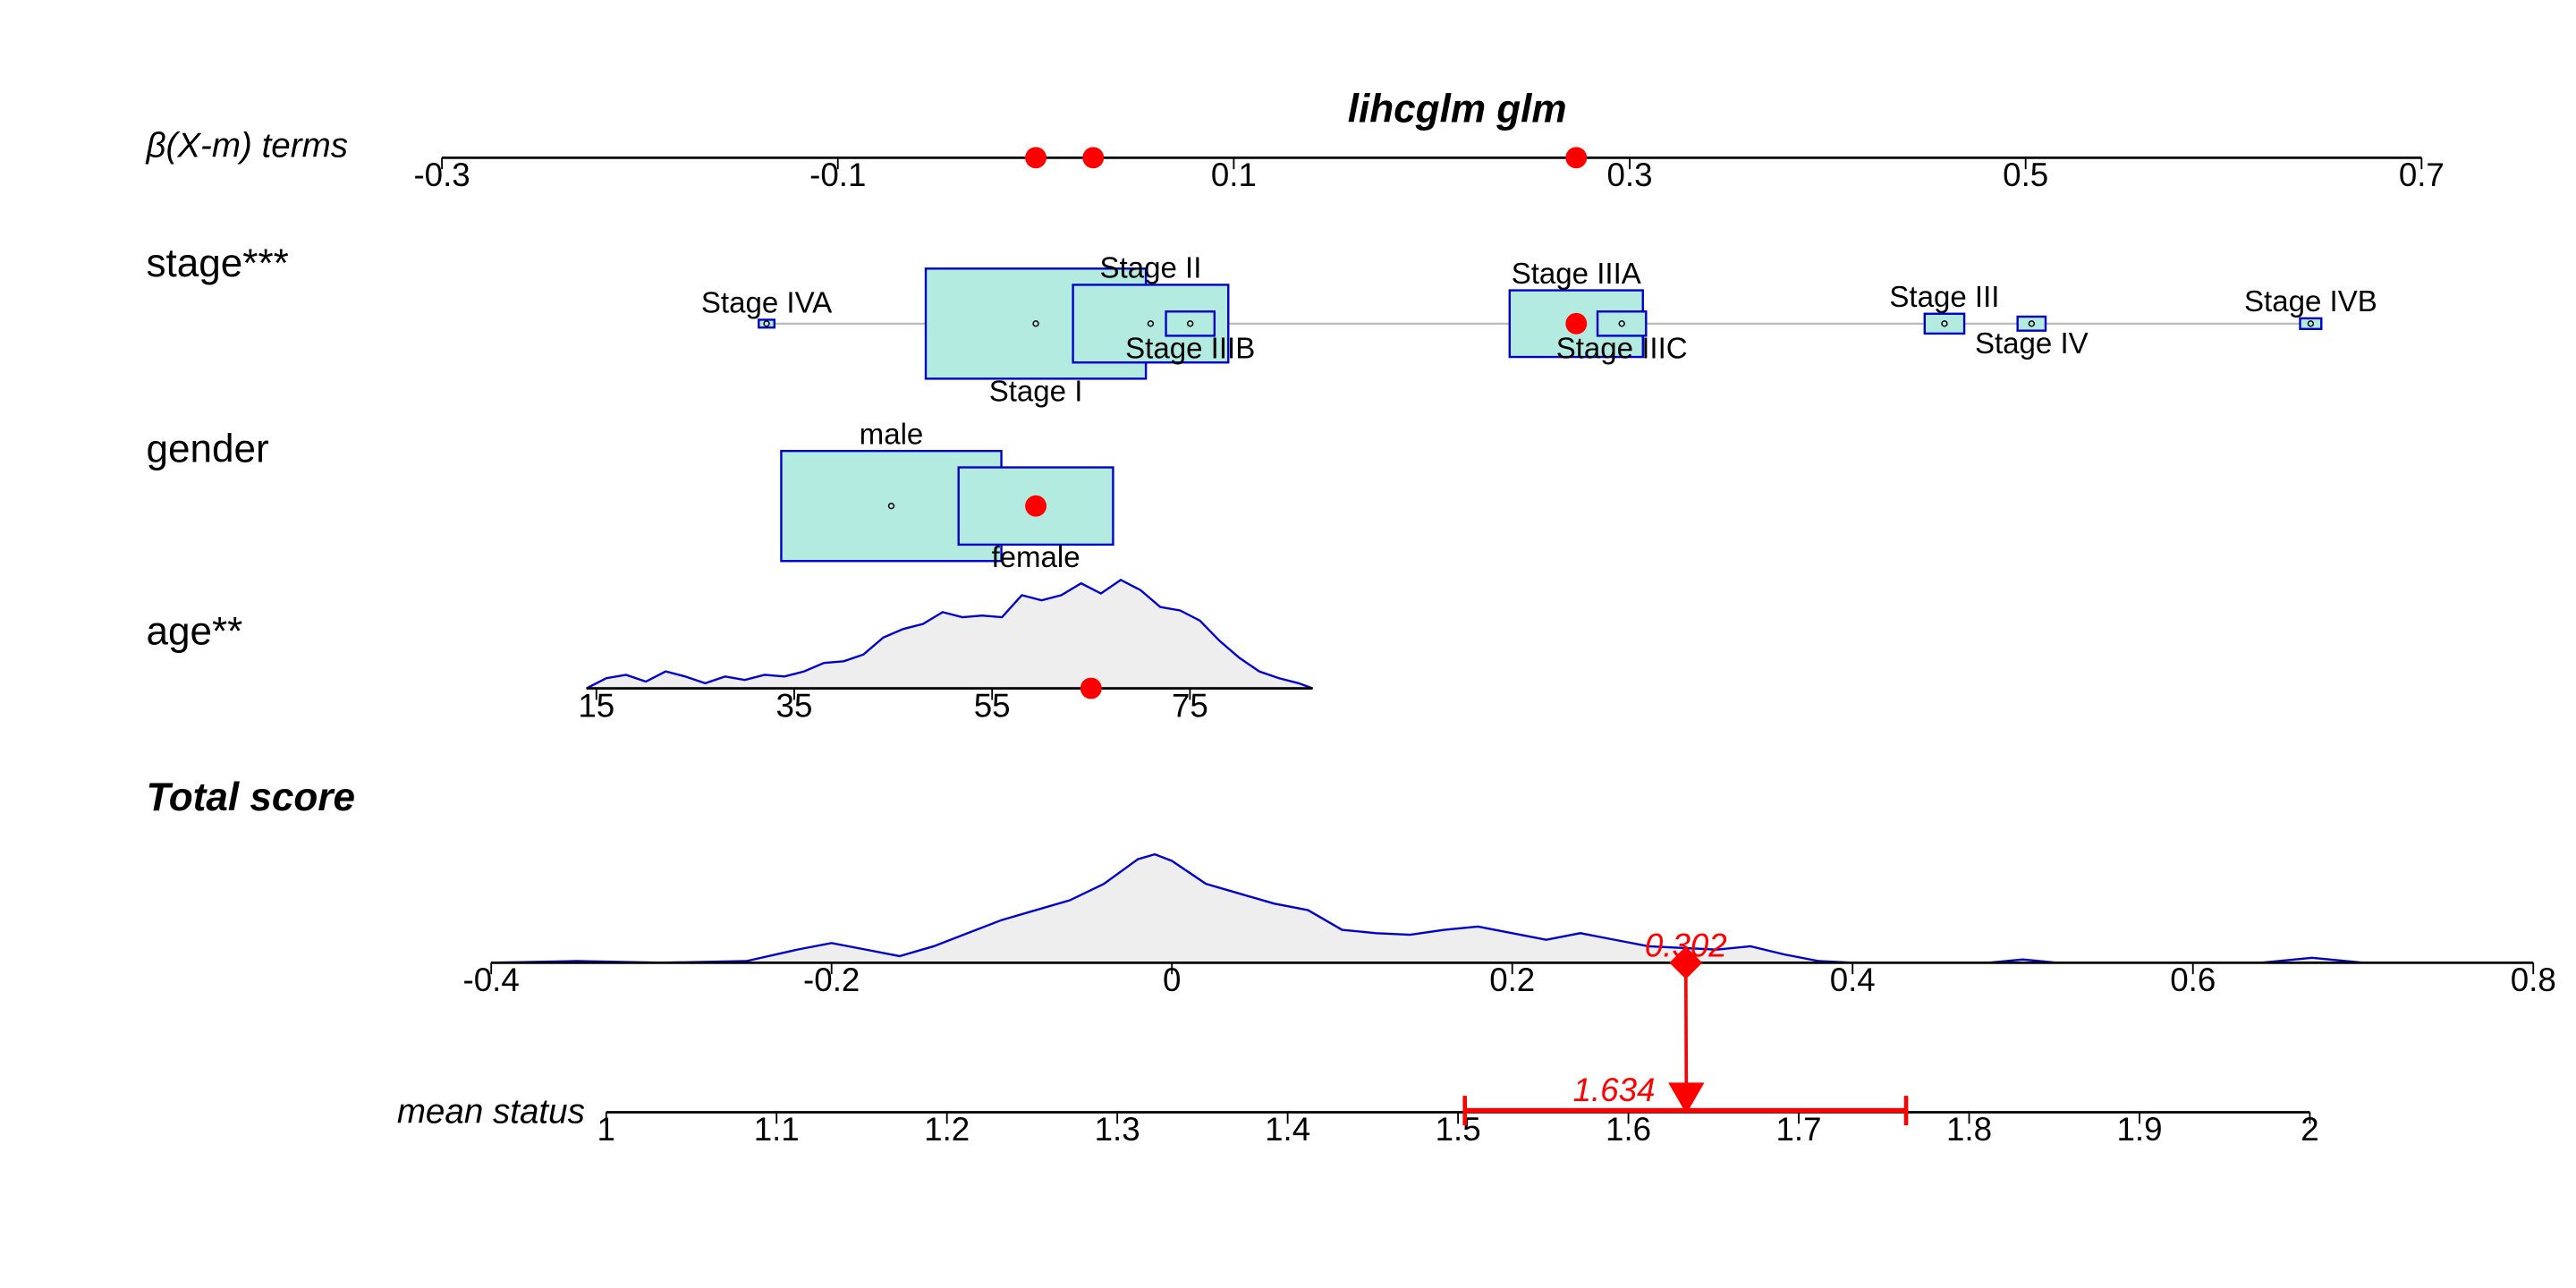  Describe the element at coordinates (1969, 1129) in the screenshot. I see `mean-axis-tick-label: 1.8` at that location.